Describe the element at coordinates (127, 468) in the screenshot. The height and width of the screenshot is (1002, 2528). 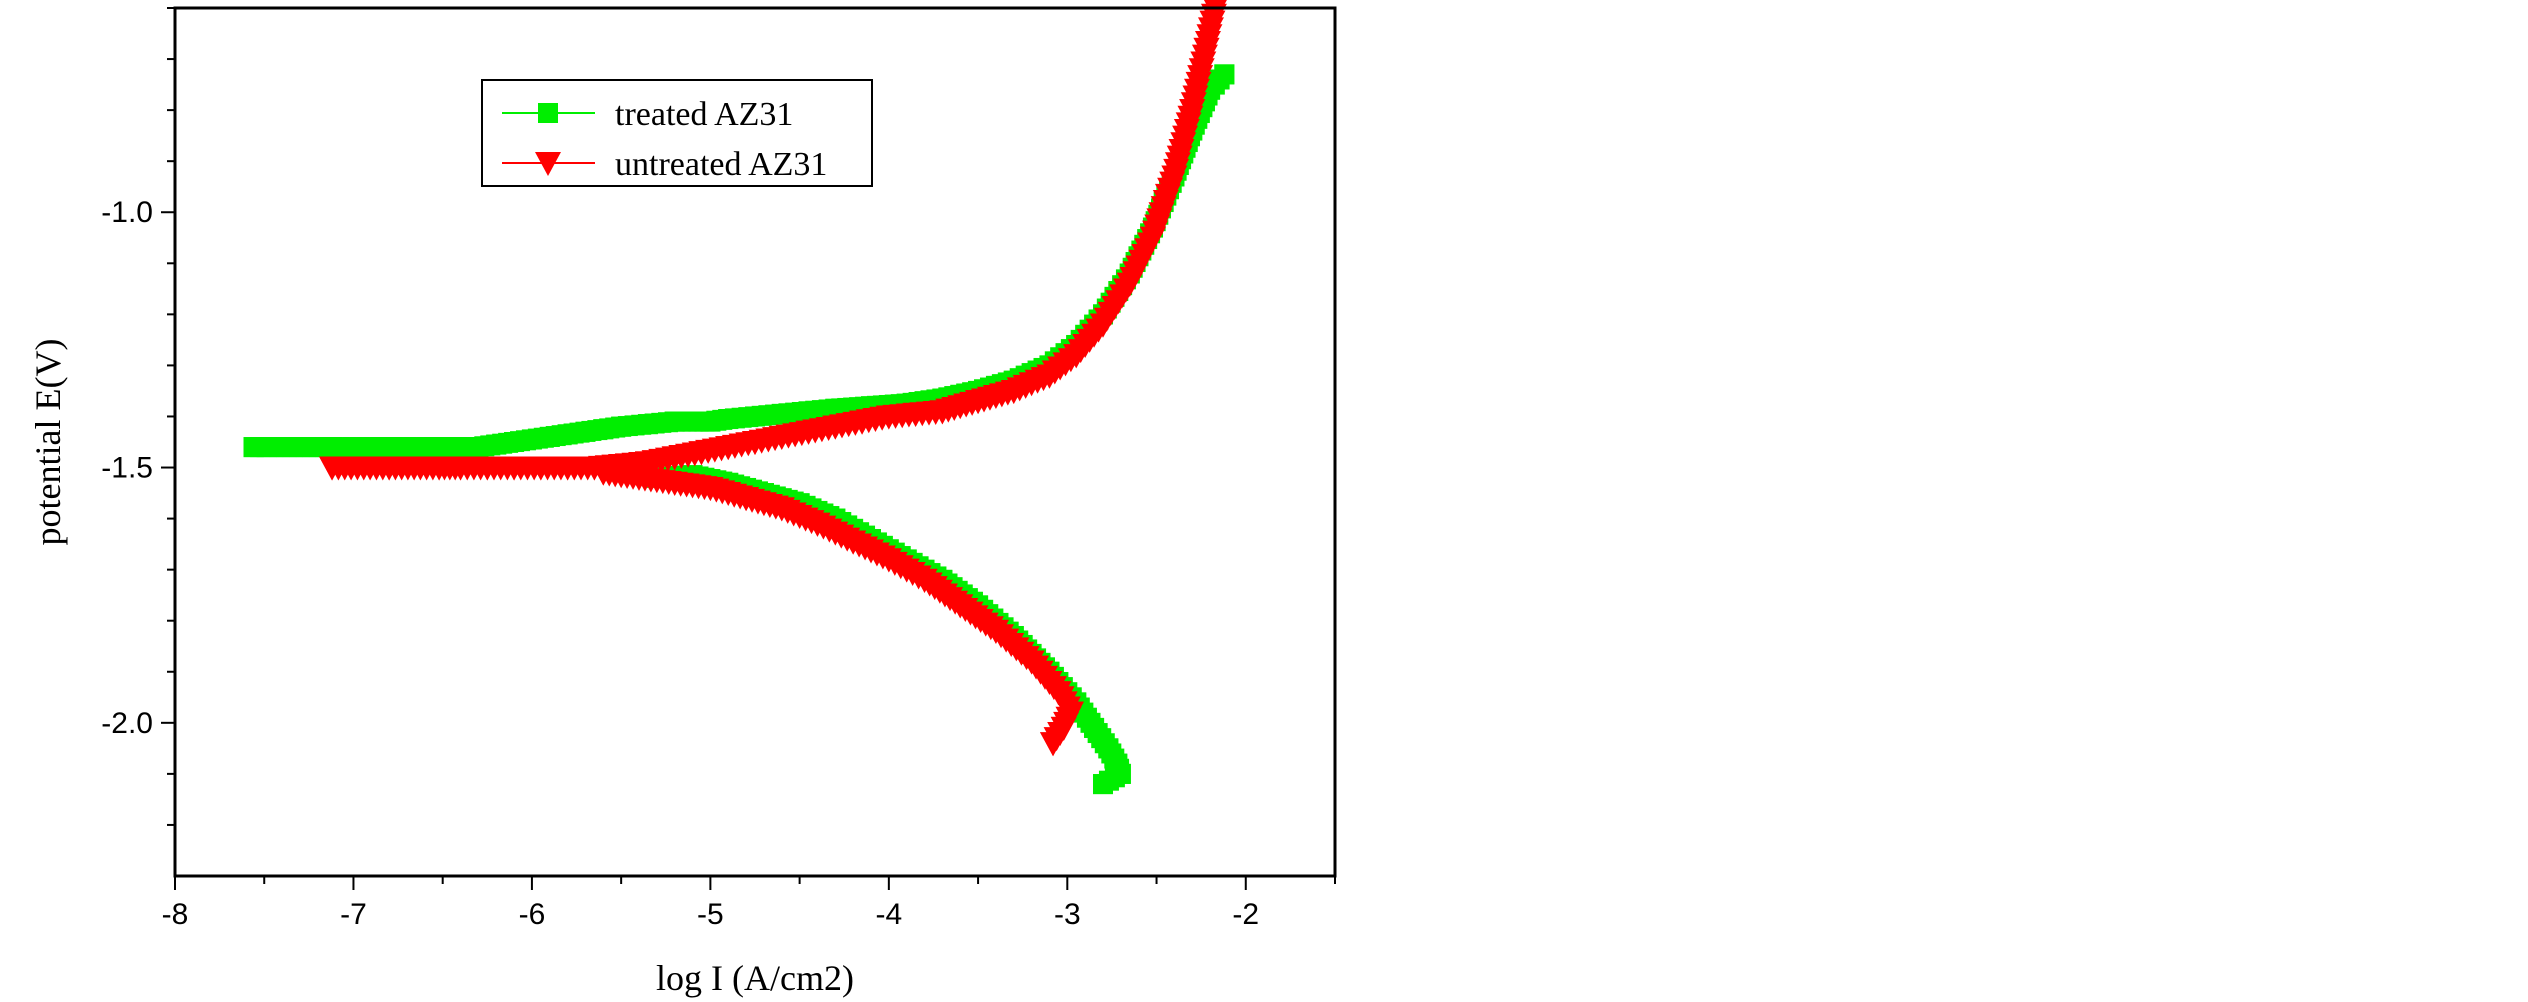
I see `y-tick-label: -1.5` at that location.